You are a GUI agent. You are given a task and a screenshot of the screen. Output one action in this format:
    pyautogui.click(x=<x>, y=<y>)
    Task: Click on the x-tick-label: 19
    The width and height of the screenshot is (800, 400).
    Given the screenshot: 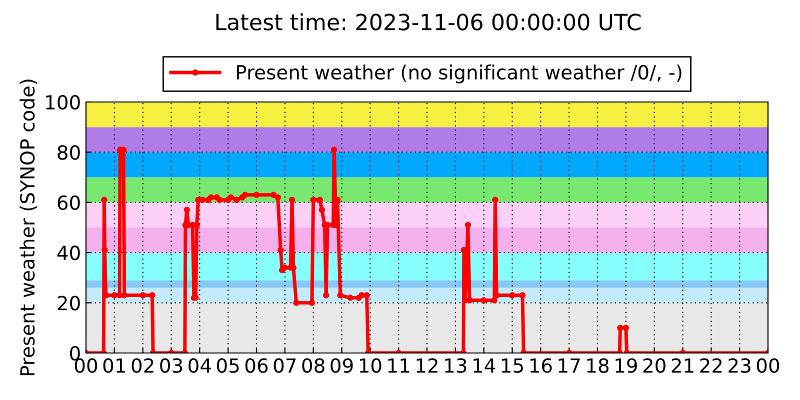 What is the action you would take?
    pyautogui.click(x=626, y=365)
    